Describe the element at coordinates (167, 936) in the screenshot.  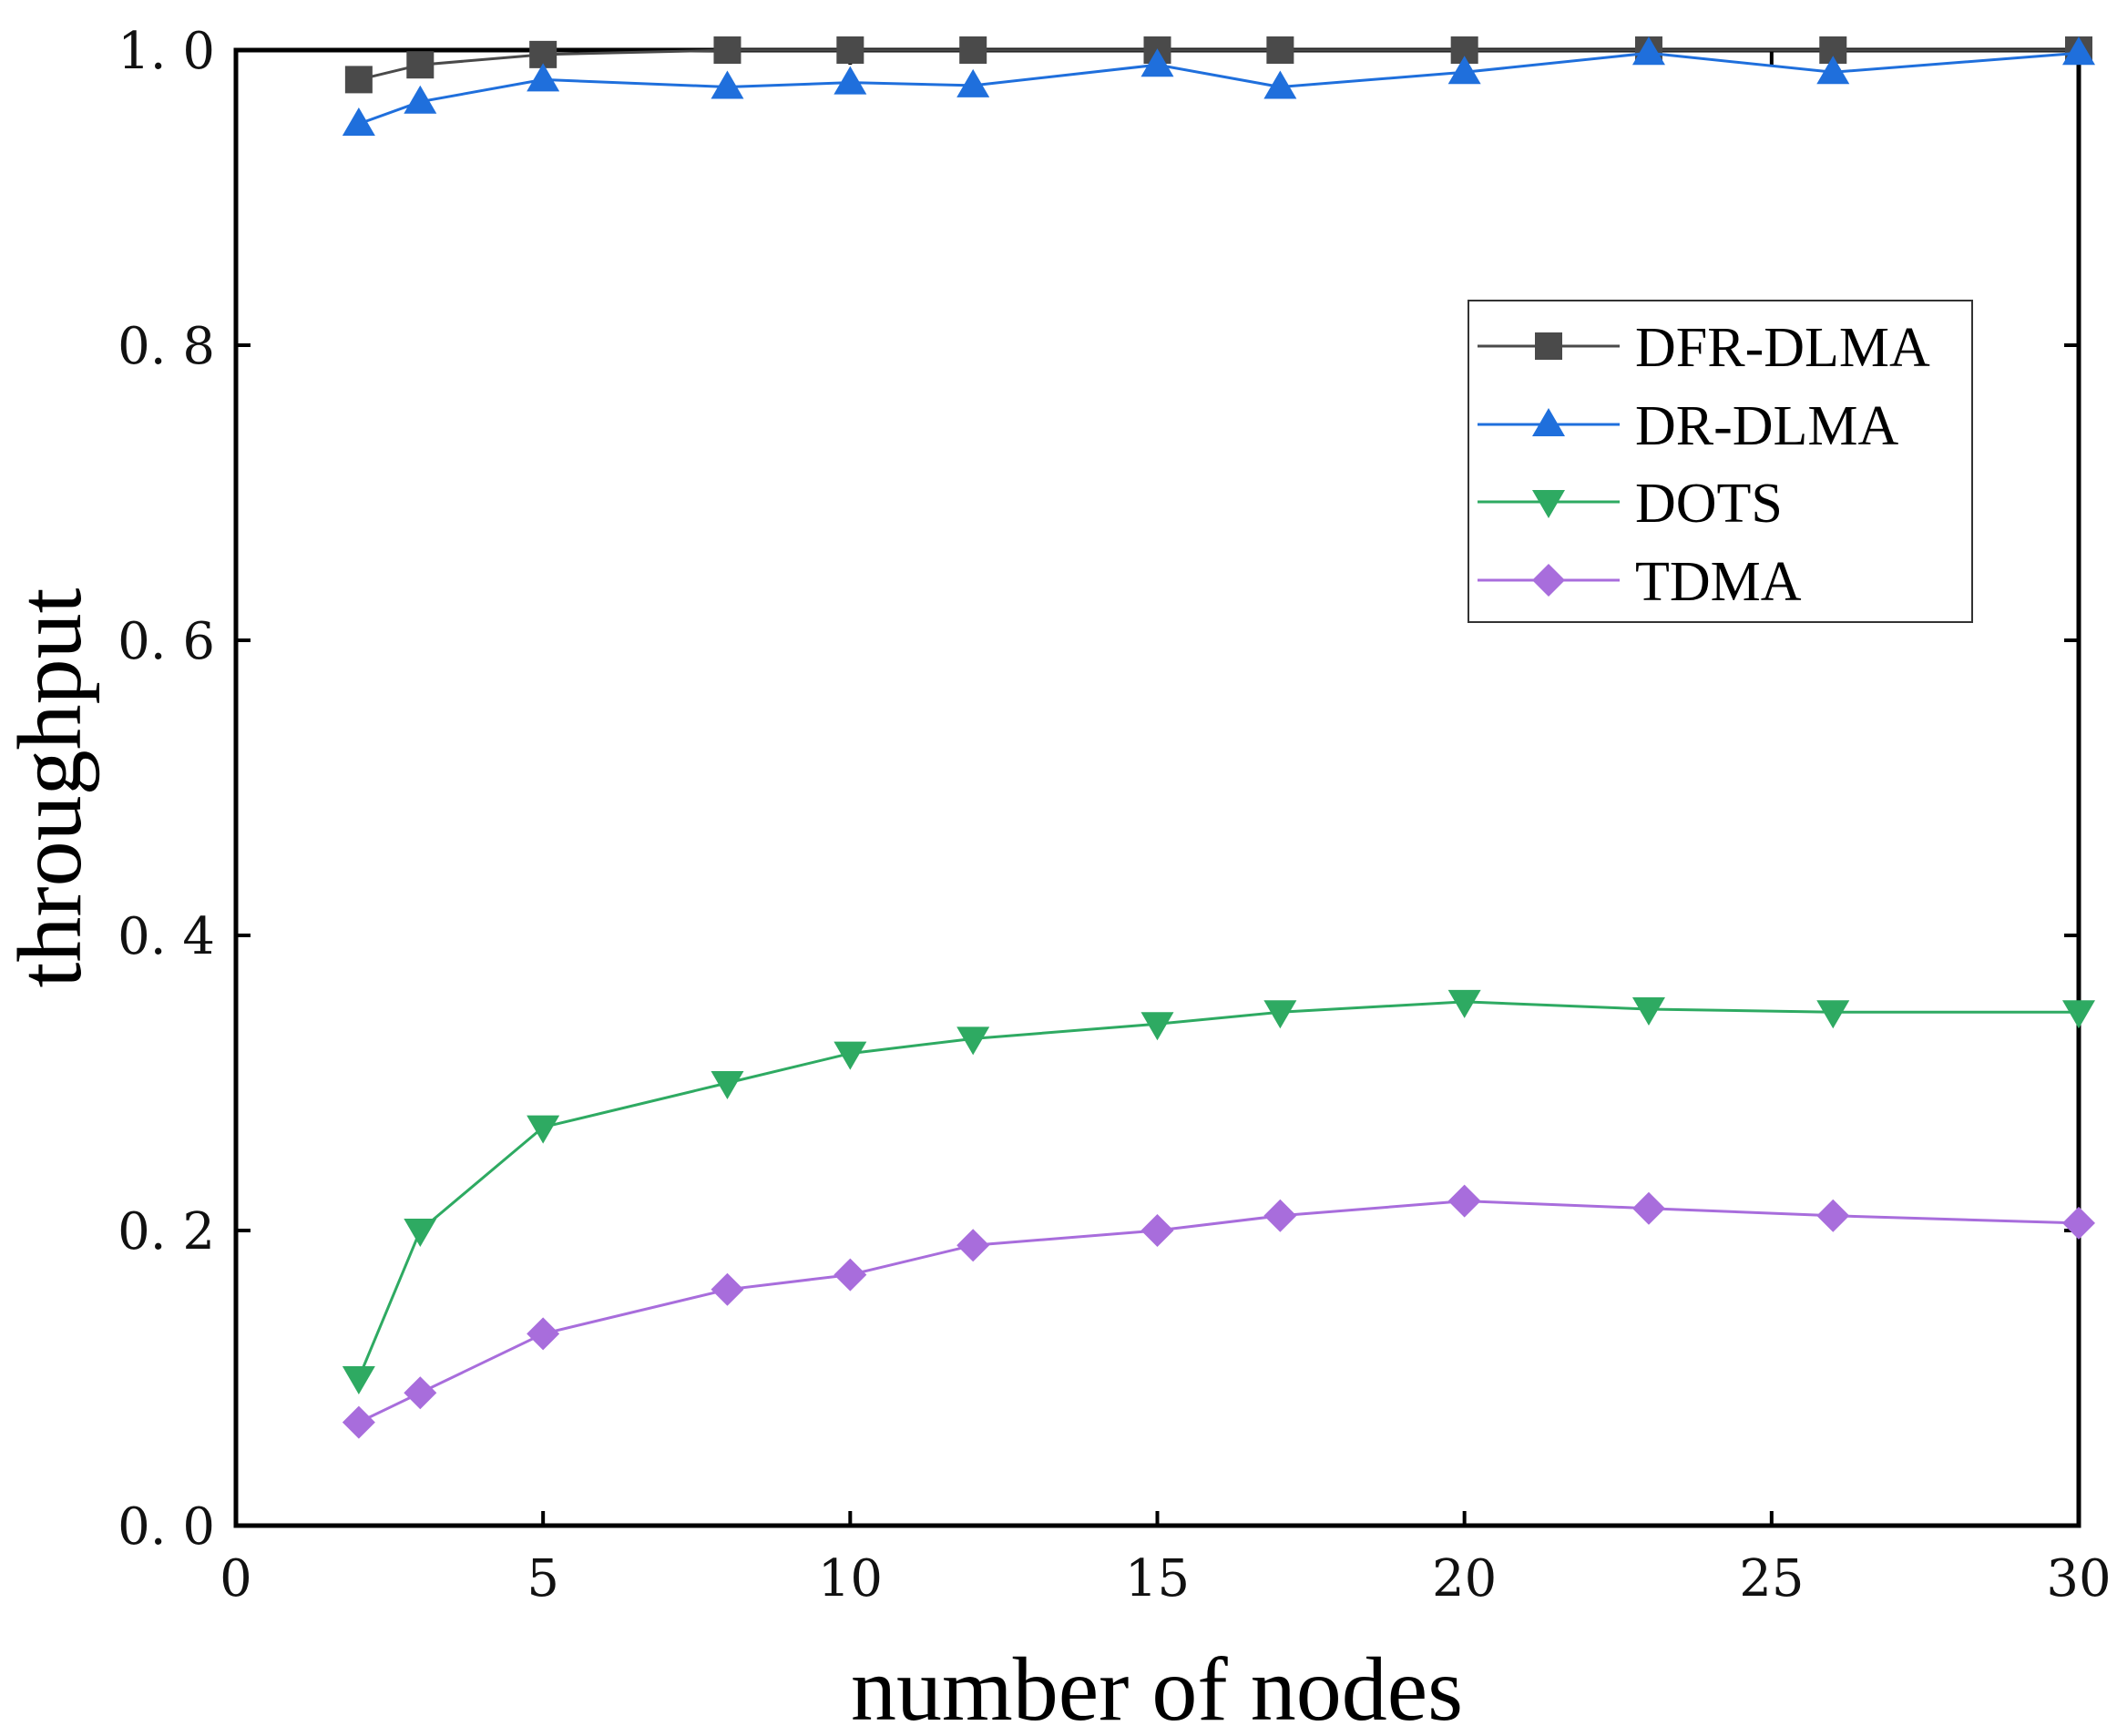
I see `y-tick-label: 0. 4` at that location.